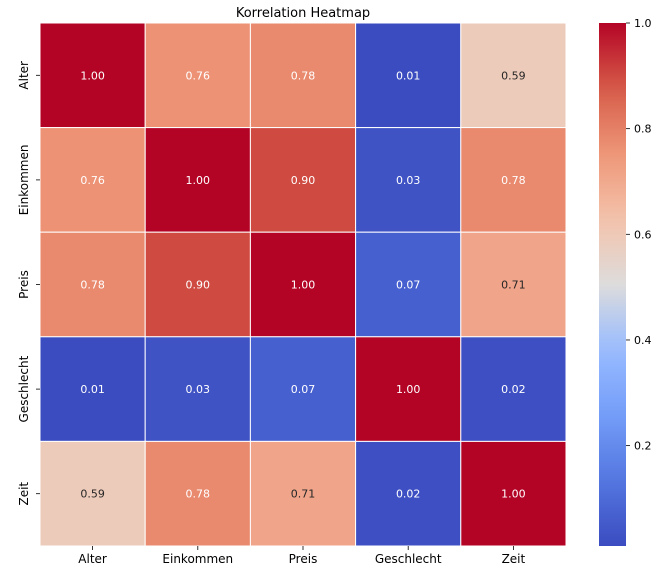 The height and width of the screenshot is (569, 667). What do you see at coordinates (24, 180) in the screenshot?
I see `y-tick-label-1: Einkommen` at bounding box center [24, 180].